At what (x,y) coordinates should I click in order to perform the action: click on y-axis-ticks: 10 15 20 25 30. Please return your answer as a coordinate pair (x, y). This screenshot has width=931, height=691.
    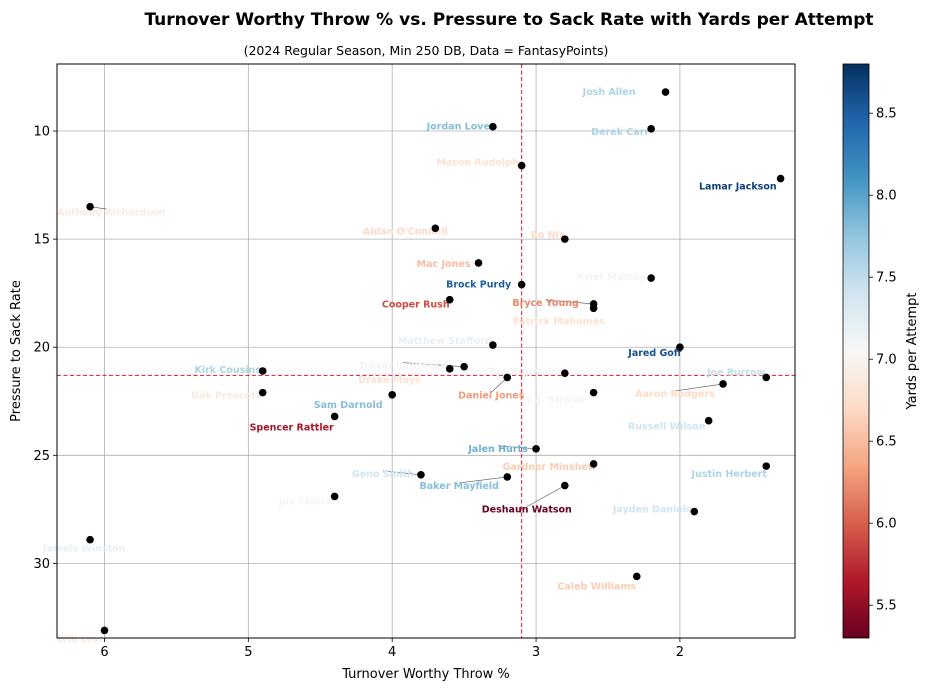
    Looking at the image, I should click on (45, 348).